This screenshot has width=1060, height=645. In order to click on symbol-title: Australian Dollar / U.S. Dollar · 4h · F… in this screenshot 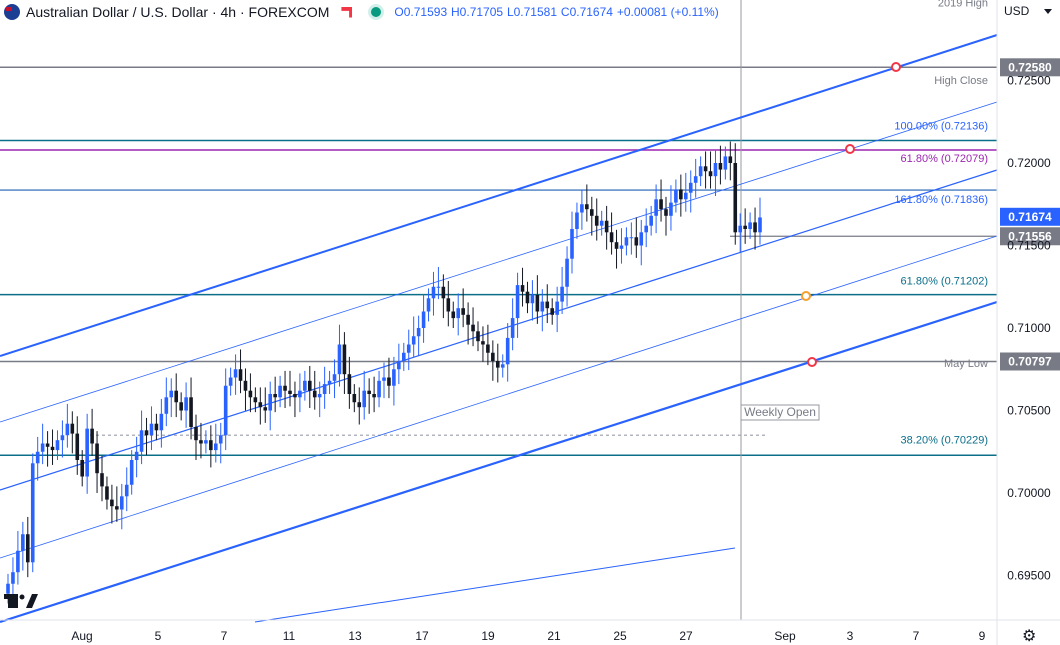, I will do `click(178, 12)`.